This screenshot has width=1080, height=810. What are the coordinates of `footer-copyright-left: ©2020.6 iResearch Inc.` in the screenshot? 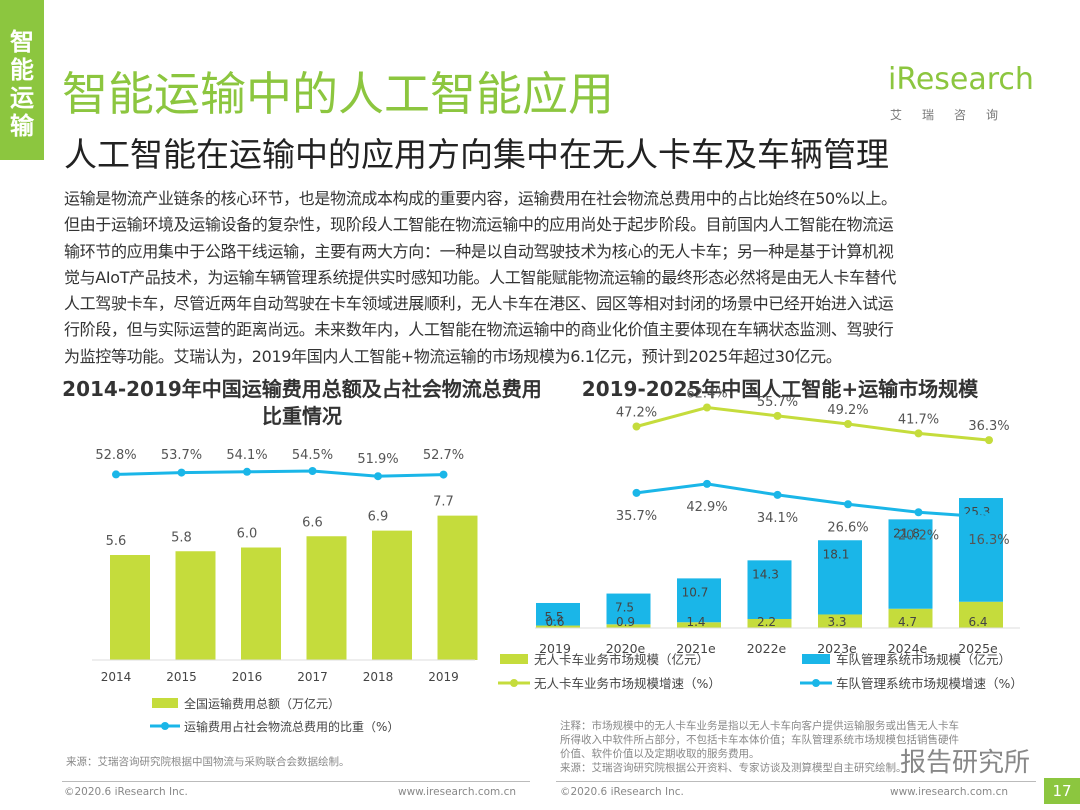 It's located at (126, 792).